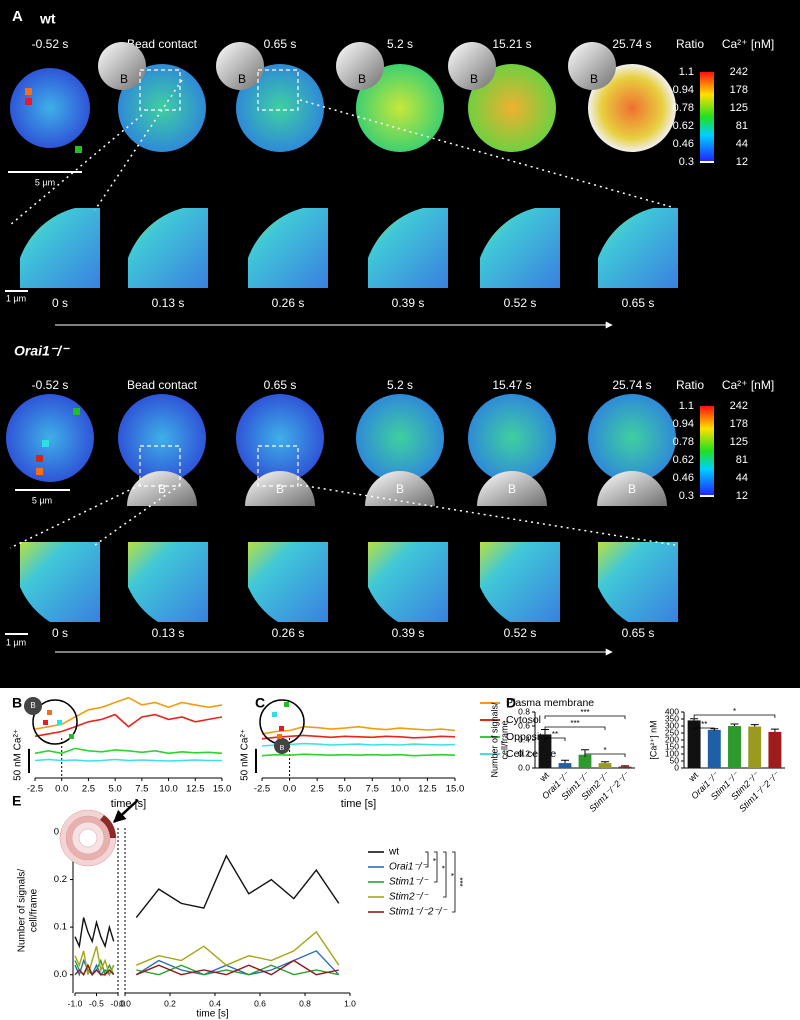  I want to click on legend-label: Cytosol, so click(523, 720).